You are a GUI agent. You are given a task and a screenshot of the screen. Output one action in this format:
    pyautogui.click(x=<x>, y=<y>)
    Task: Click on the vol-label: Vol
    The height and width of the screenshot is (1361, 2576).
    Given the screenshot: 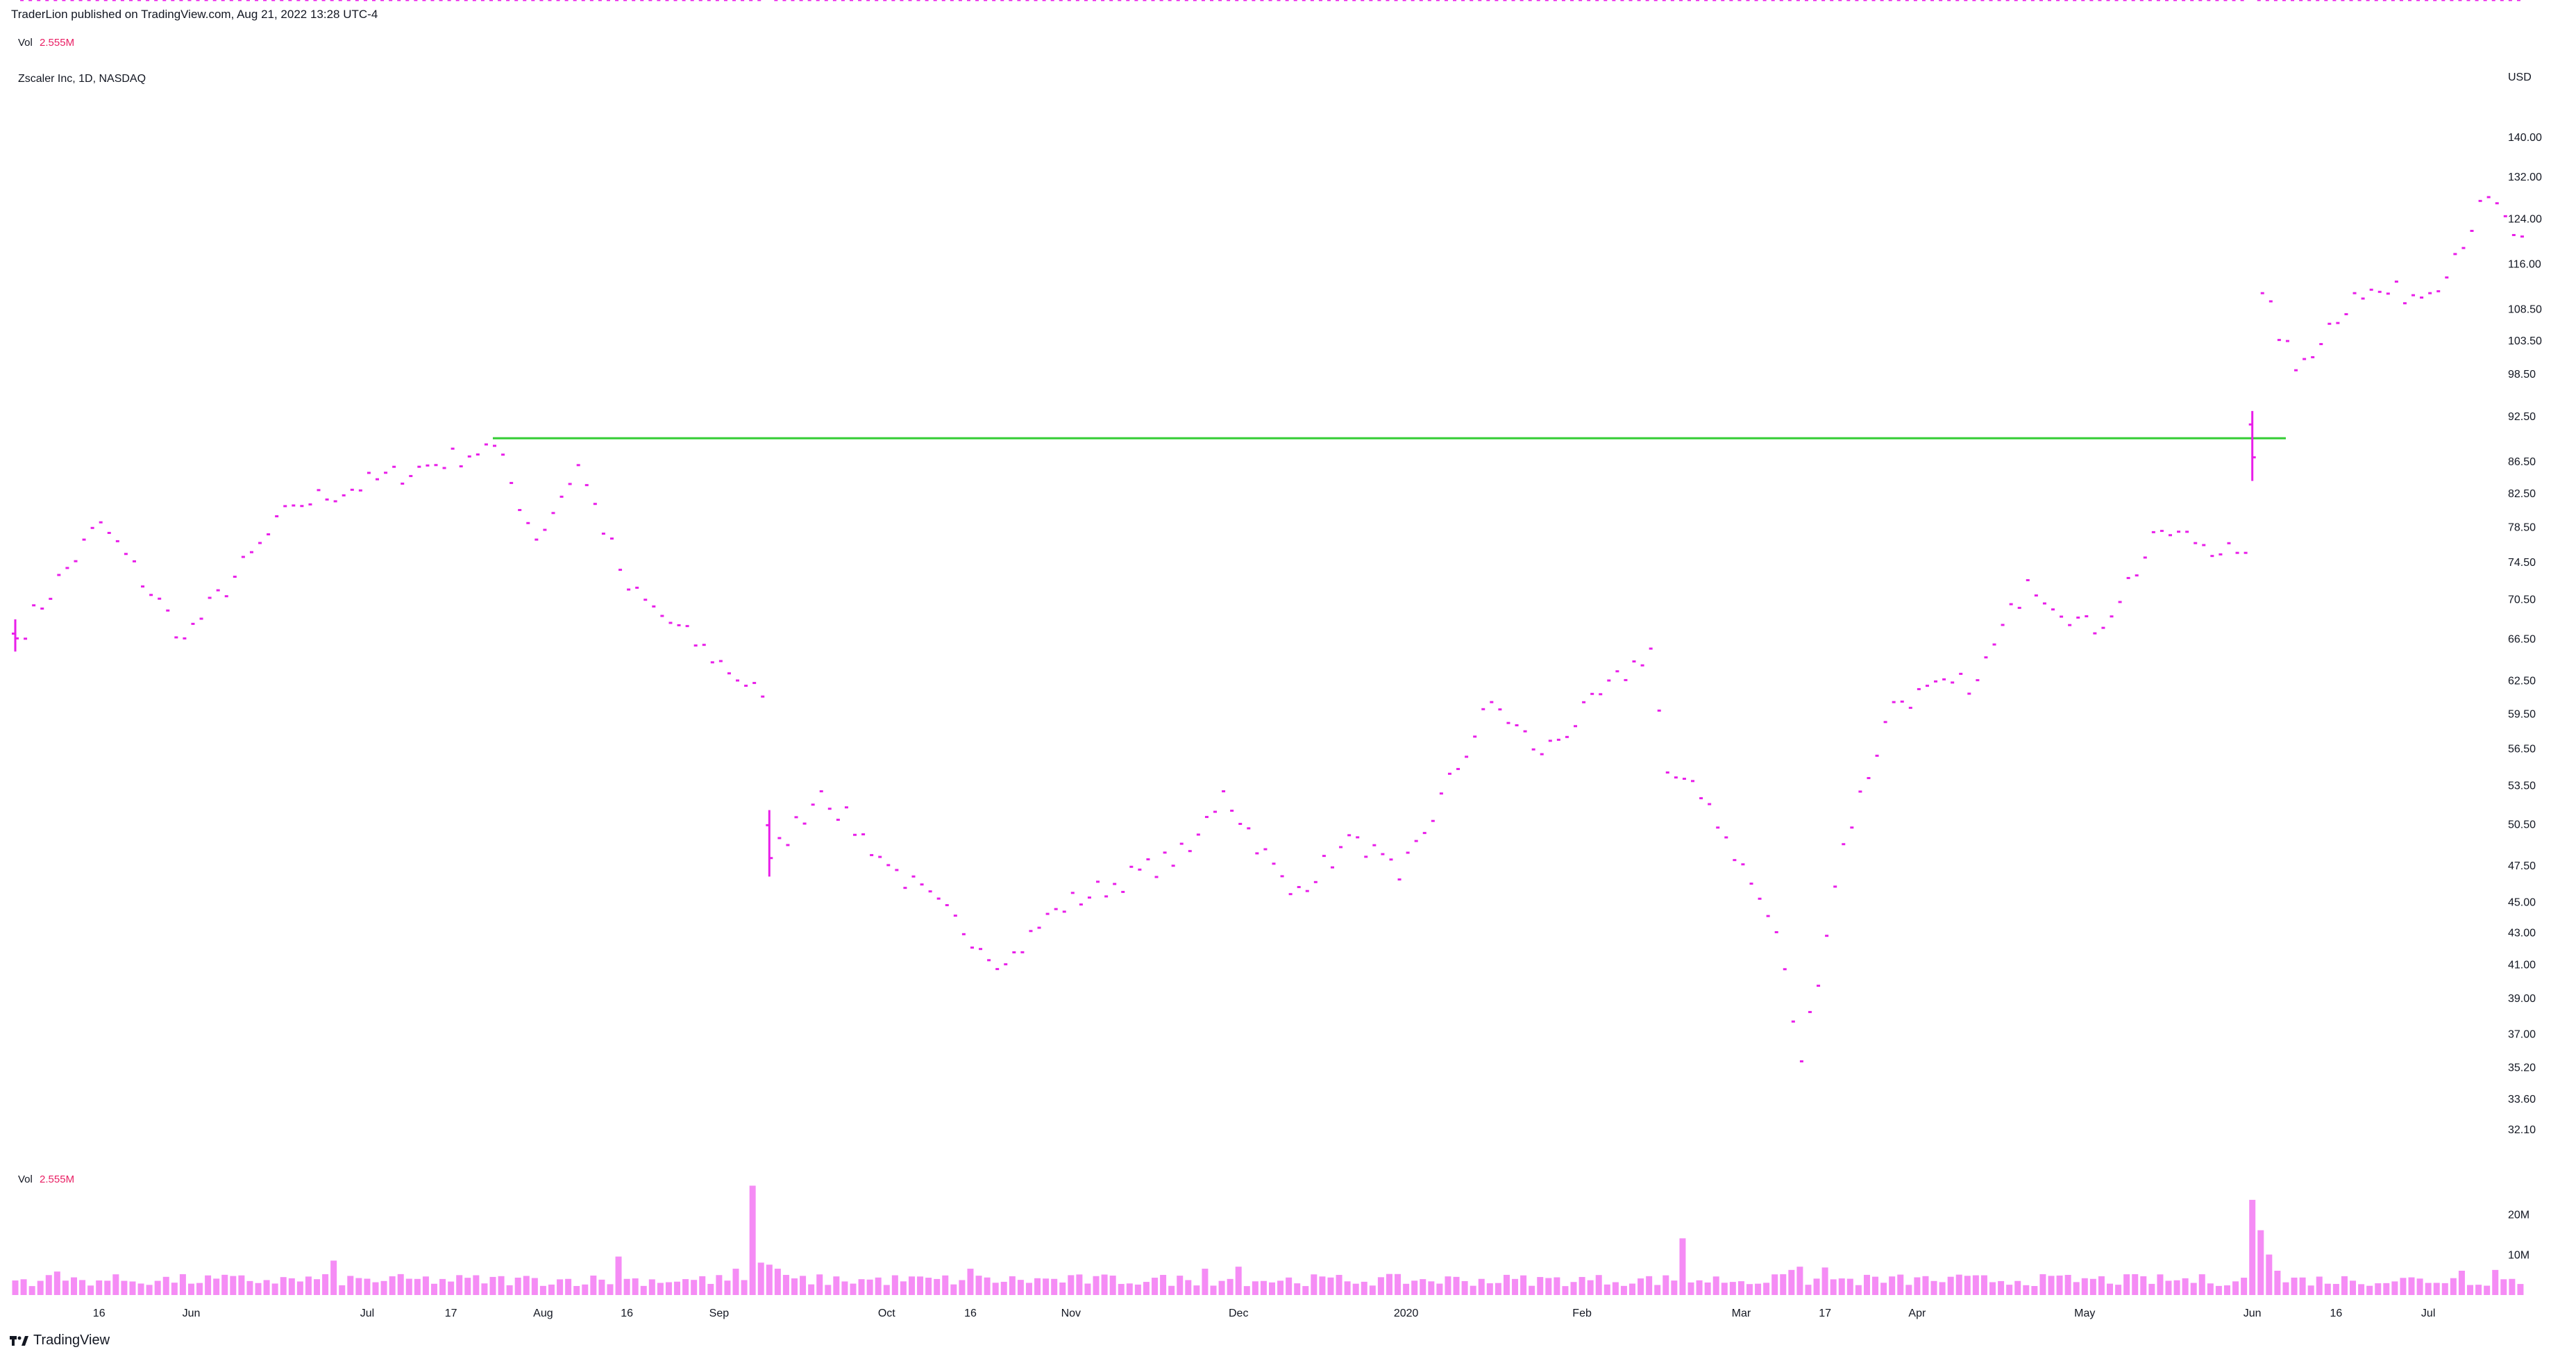 What is the action you would take?
    pyautogui.click(x=25, y=43)
    